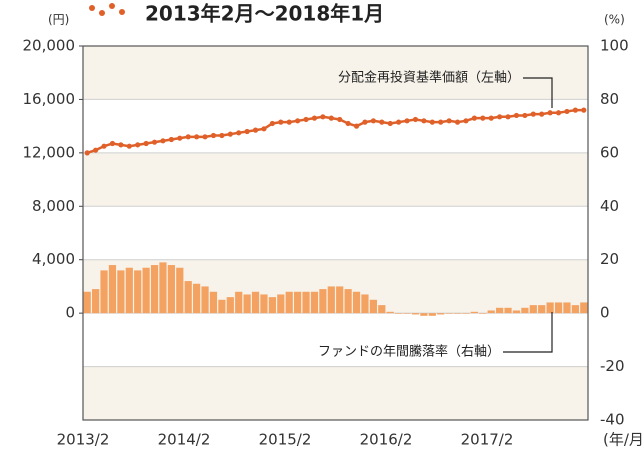 The width and height of the screenshot is (644, 455). I want to click on chart-title: 2013年2月～2018年1月, so click(264, 14).